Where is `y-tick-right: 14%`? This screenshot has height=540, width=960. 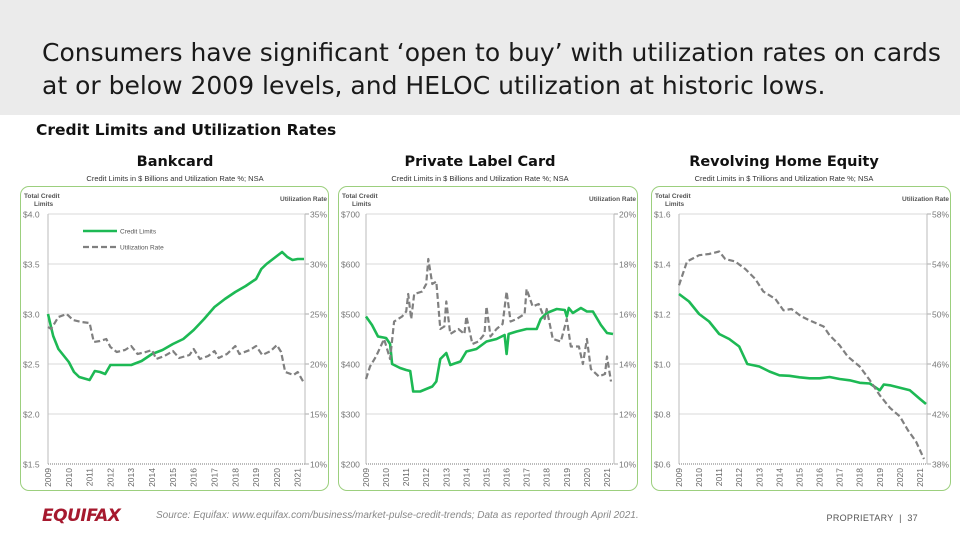
y-tick-right: 14% is located at coordinates (627, 365).